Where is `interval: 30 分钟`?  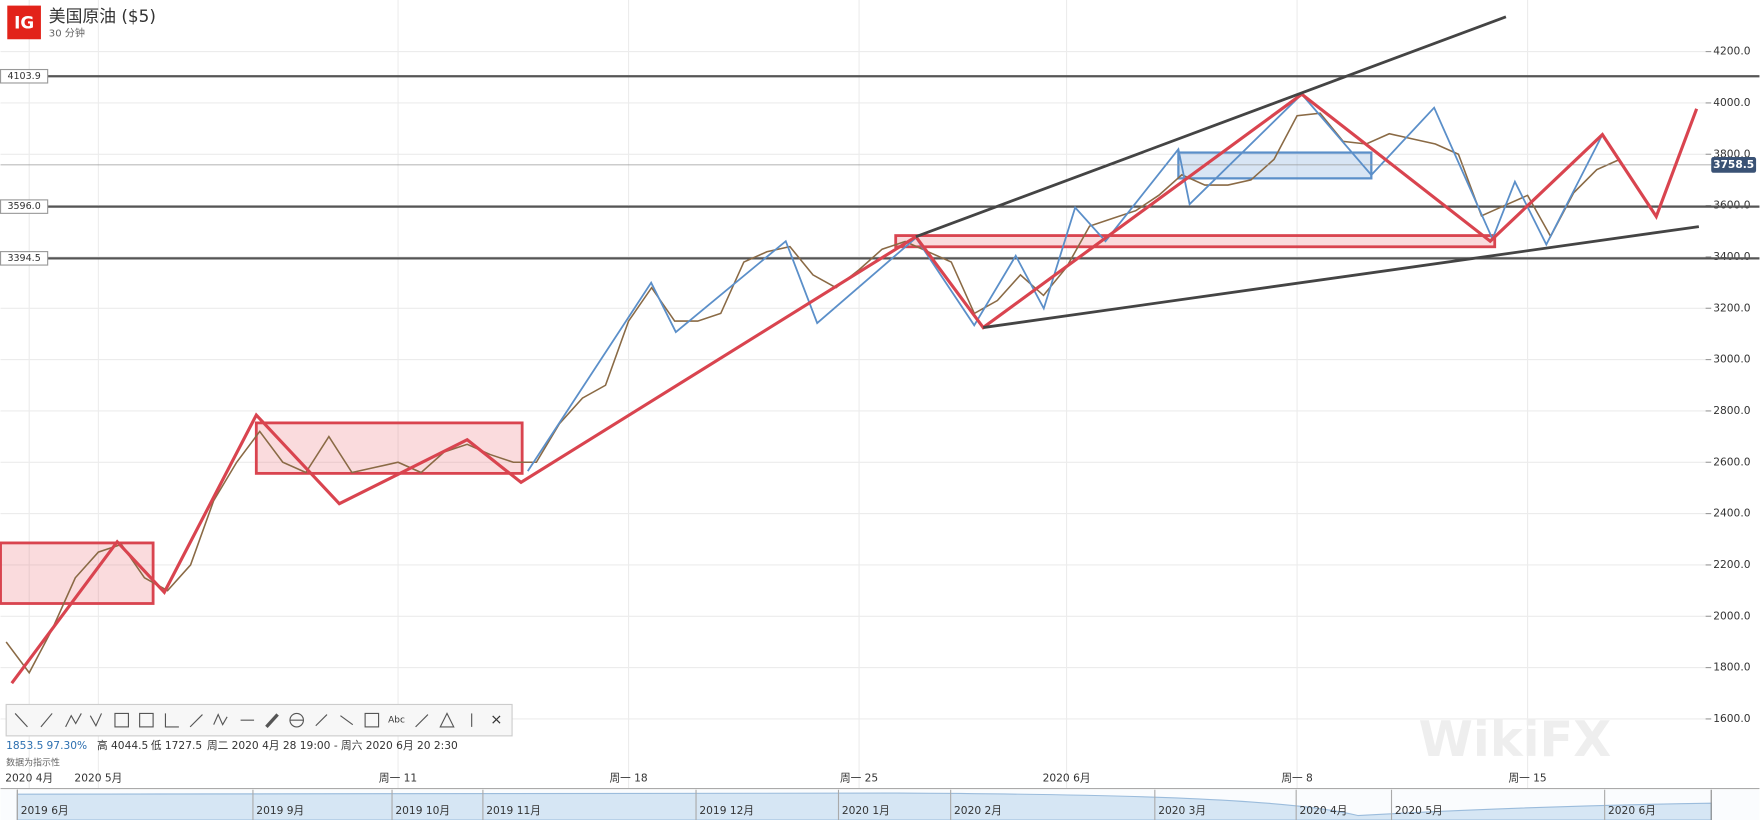 interval: 30 分钟 is located at coordinates (67, 33).